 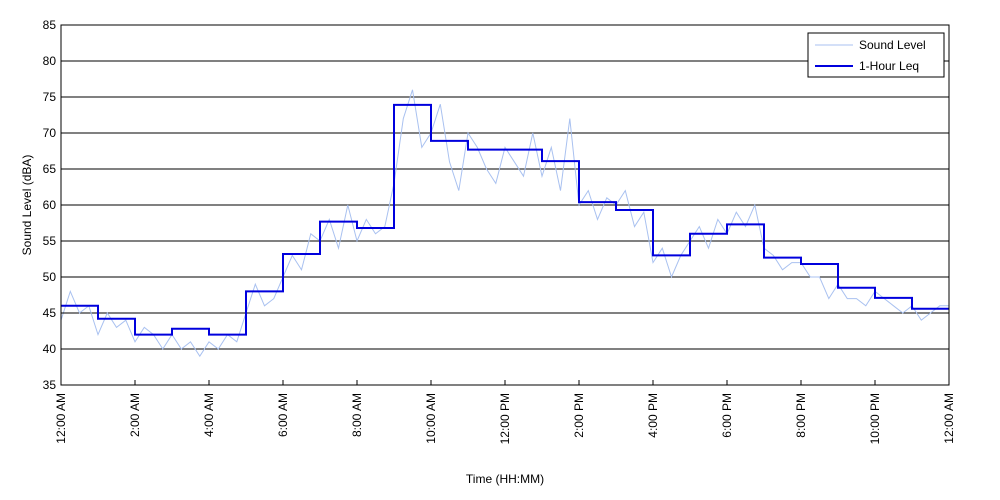 What do you see at coordinates (50, 169) in the screenshot?
I see `y-tick-label: 65` at bounding box center [50, 169].